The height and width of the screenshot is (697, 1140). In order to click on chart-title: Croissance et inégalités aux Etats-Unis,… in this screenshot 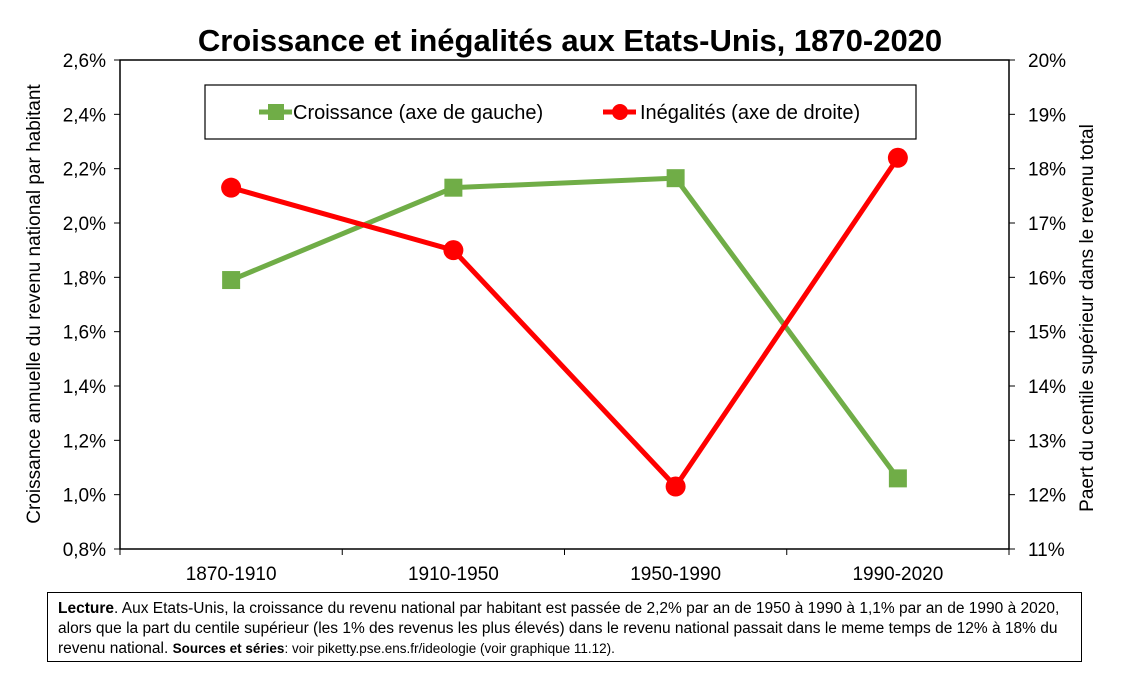, I will do `click(570, 40)`.